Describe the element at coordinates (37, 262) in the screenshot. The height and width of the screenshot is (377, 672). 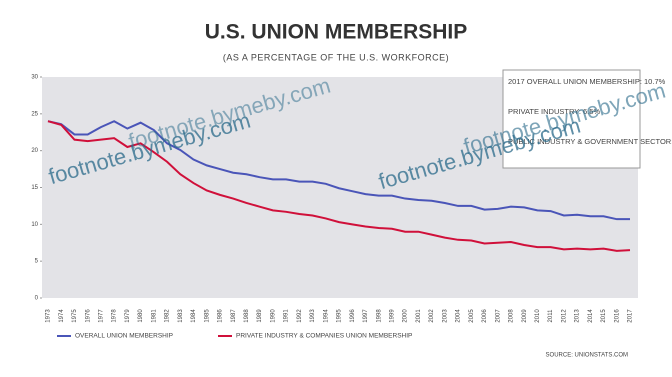
I see `y-tick-label: 5` at that location.